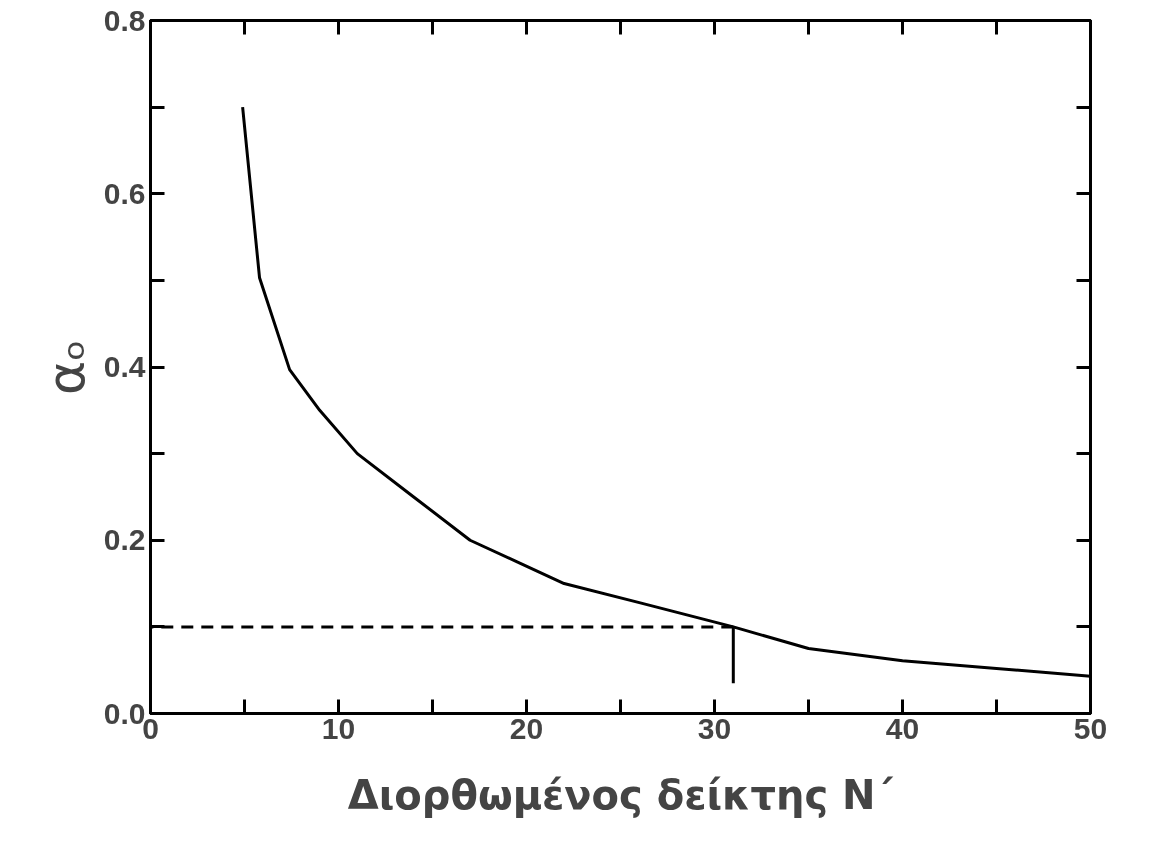  Describe the element at coordinates (124, 193) in the screenshot. I see `y-tick-label: 0.6` at that location.